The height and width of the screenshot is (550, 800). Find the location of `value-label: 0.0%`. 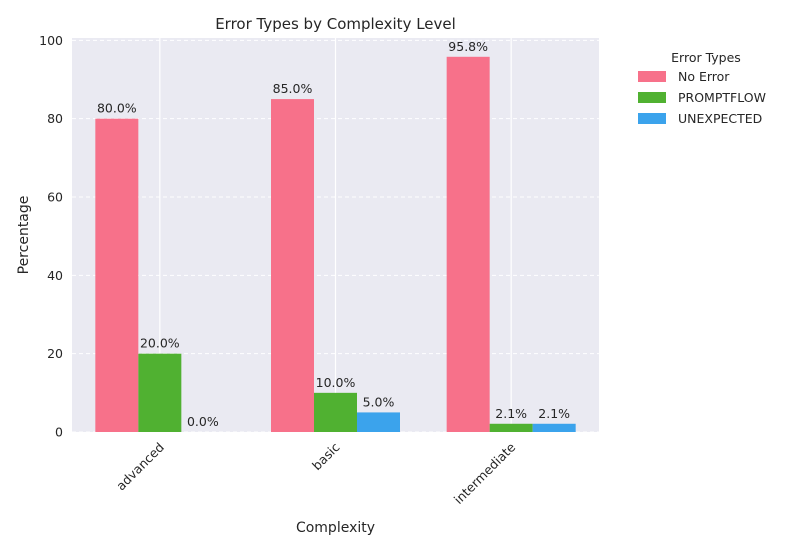

value-label: 0.0% is located at coordinates (203, 421).